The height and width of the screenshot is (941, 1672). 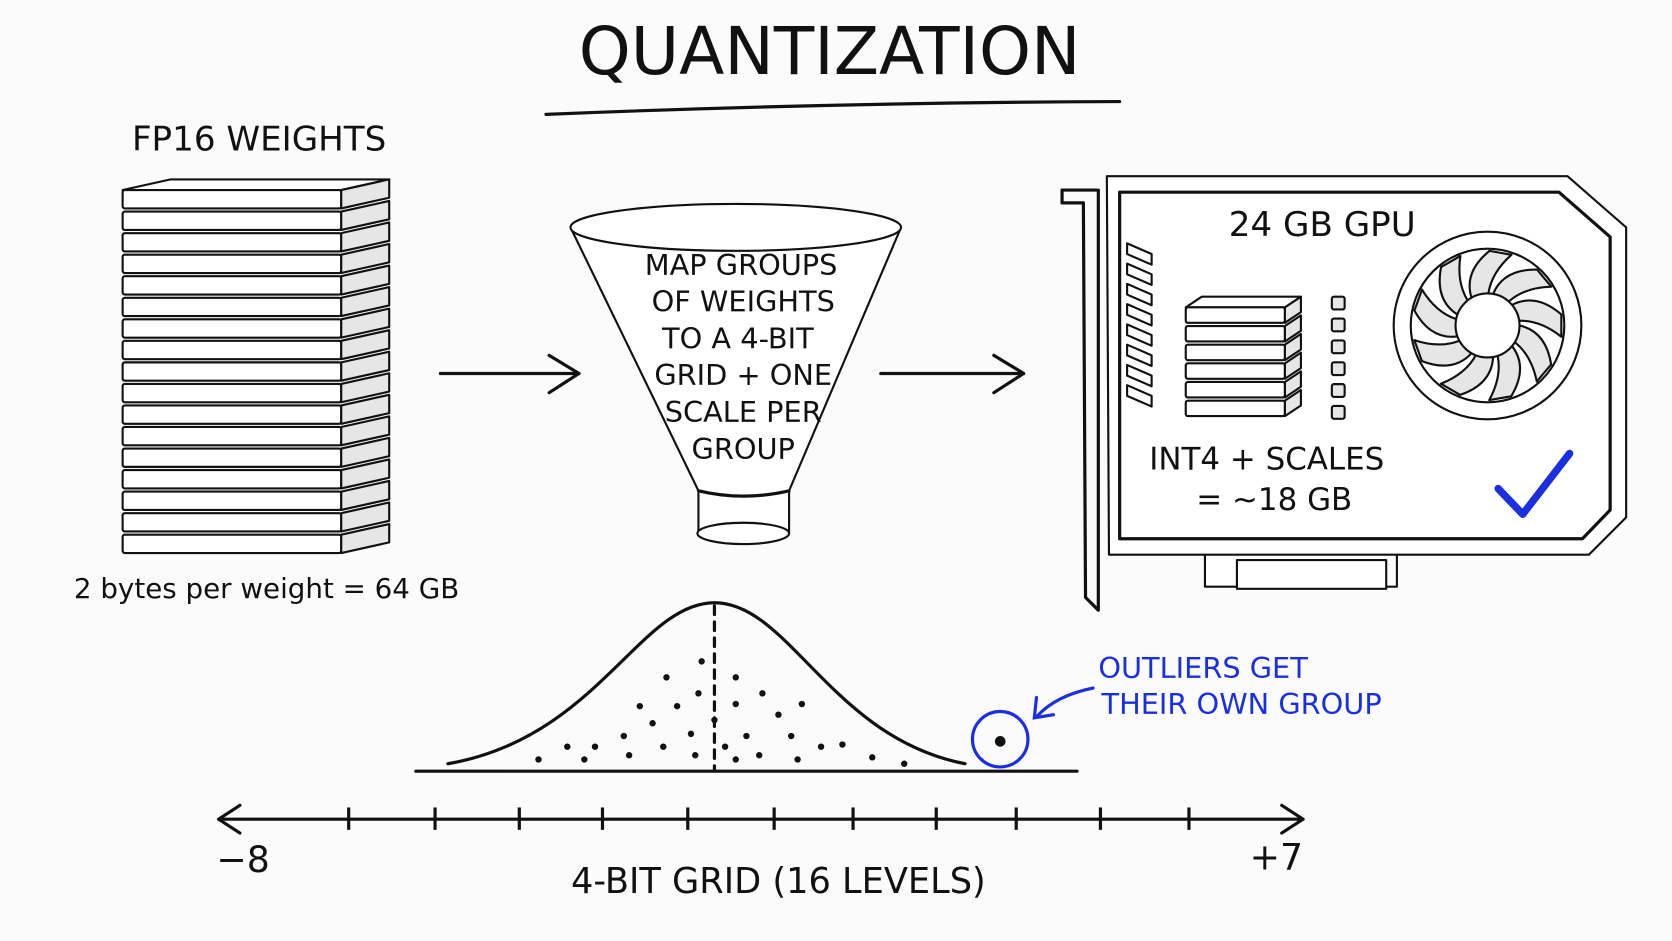 I want to click on gpu-text: = ~18 GB, so click(x=1274, y=500).